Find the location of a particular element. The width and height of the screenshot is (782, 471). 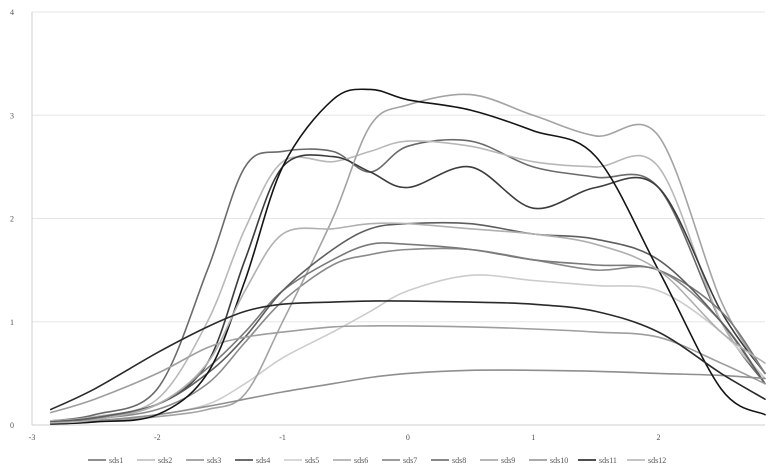

legend-label-sds4: sds4 is located at coordinates (263, 460).